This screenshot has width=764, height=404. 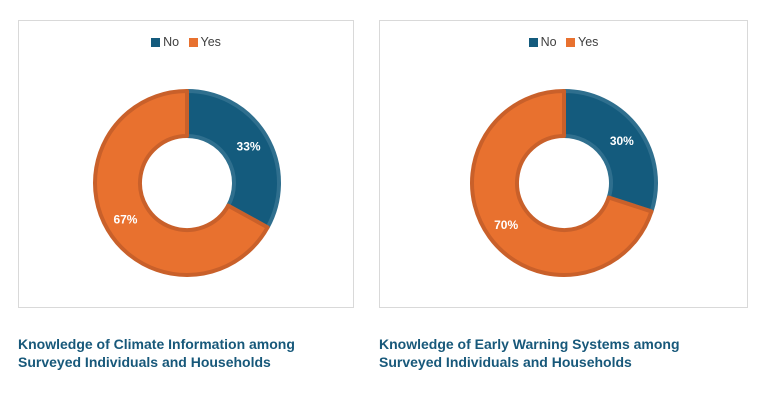 I want to click on caption-line-1: Knowledge of Early Warning Systems among, so click(x=529, y=344).